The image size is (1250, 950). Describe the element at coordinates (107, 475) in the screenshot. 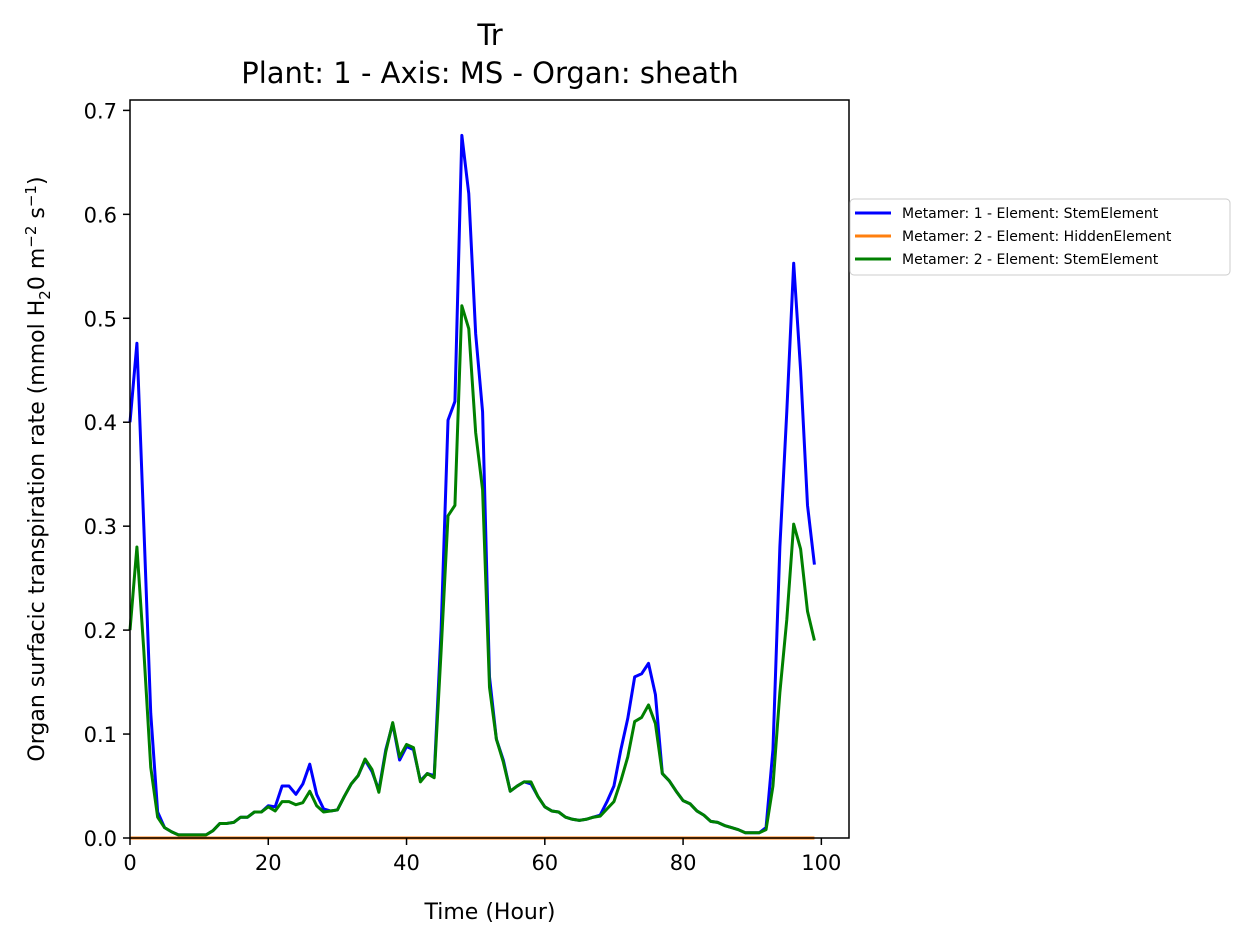

I see `y-axis: 0.0 0.1 0.2 0.3 0.4 0.5 0.6 0.7` at that location.